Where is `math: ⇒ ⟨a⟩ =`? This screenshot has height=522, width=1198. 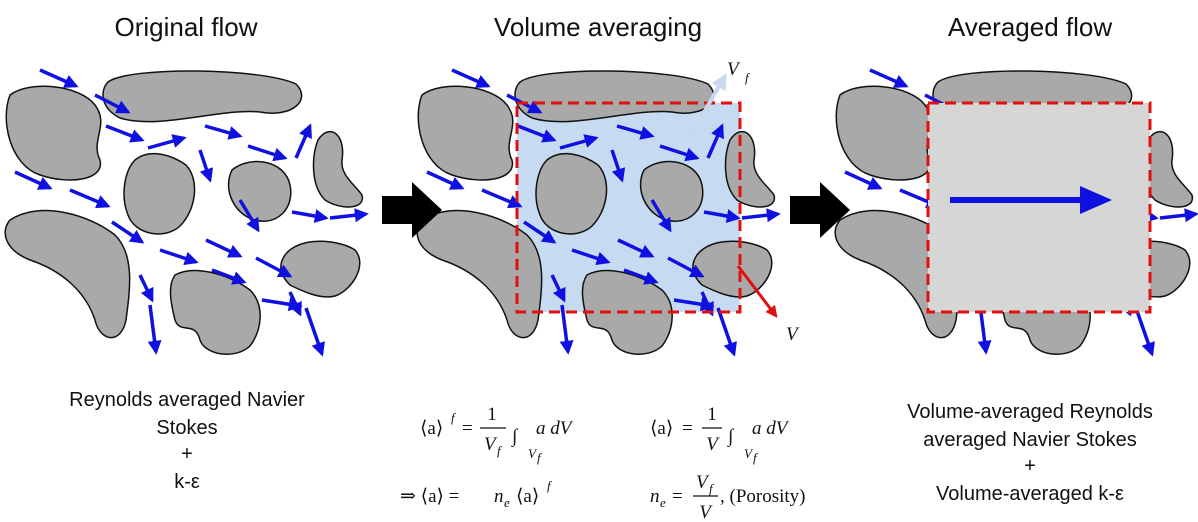
math: ⇒ ⟨a⟩ = is located at coordinates (429, 496).